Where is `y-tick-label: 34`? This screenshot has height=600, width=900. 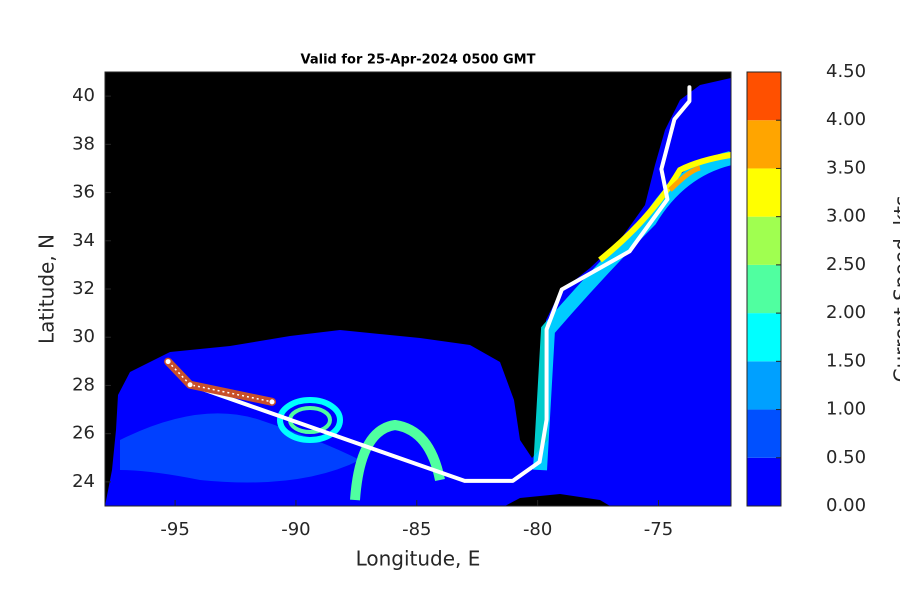
y-tick-label: 34 is located at coordinates (83, 240).